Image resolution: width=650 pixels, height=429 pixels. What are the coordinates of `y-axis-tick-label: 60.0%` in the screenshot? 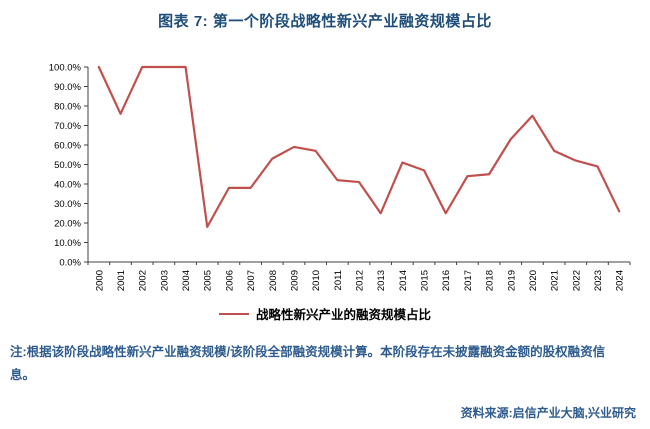 It's located at (67, 146).